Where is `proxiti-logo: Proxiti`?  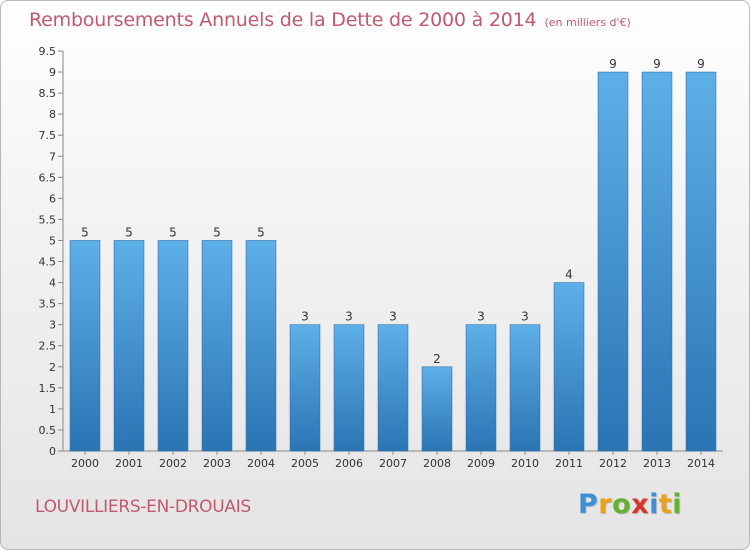 proxiti-logo: Proxiti is located at coordinates (630, 504).